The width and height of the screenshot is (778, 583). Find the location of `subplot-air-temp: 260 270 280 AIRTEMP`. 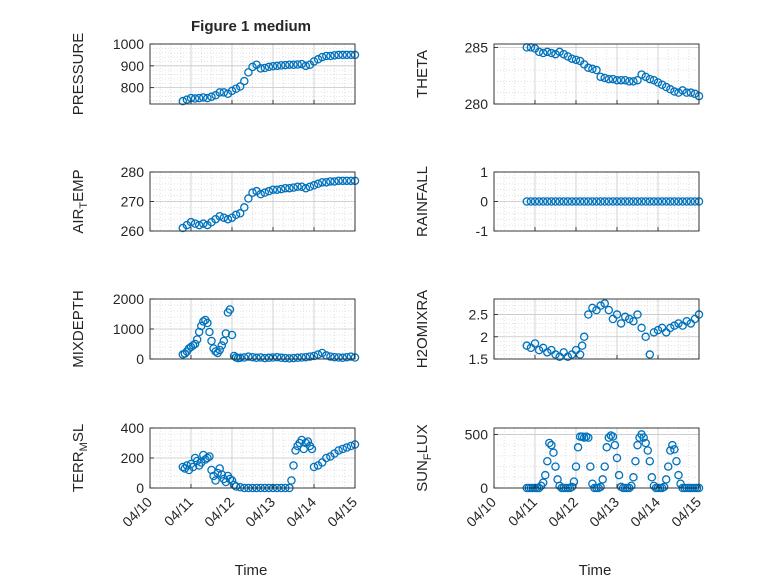

subplot-air-temp: 260 270 280 AIRTEMP is located at coordinates (215, 201).